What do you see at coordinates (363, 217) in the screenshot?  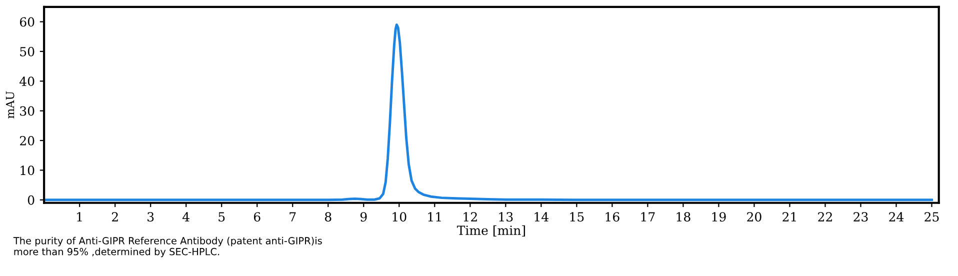 I see `x-tick-label: 9` at bounding box center [363, 217].